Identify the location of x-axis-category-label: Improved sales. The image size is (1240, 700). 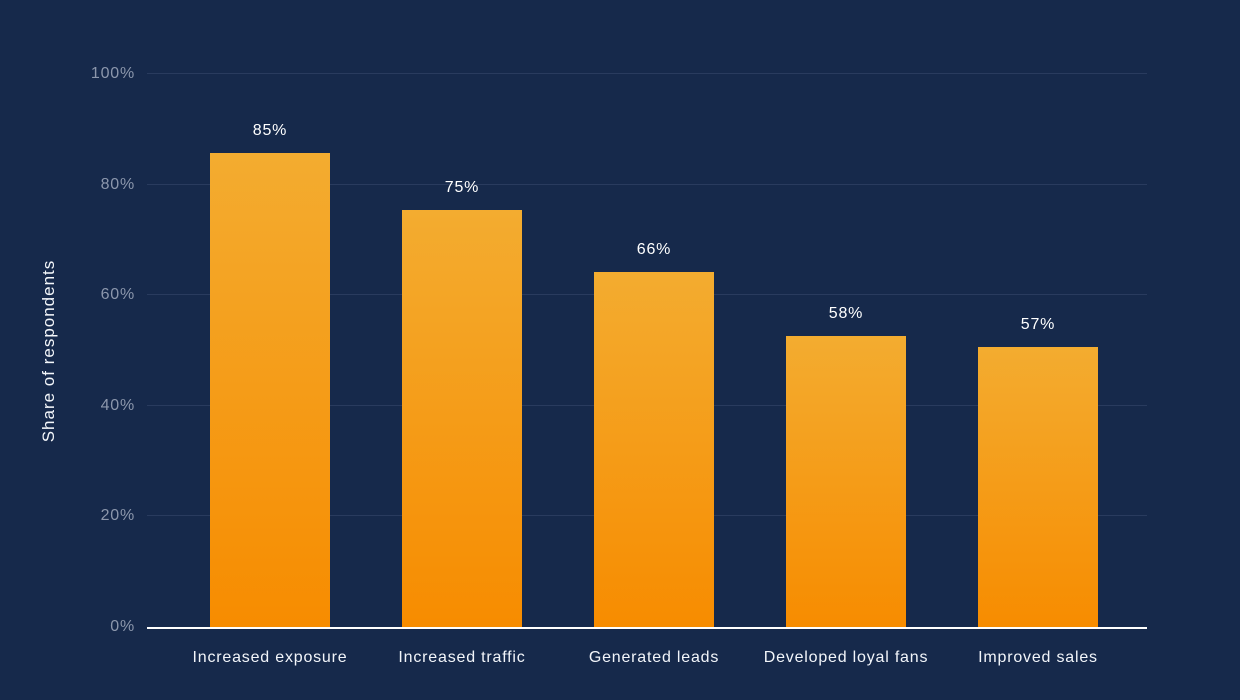
(1038, 657).